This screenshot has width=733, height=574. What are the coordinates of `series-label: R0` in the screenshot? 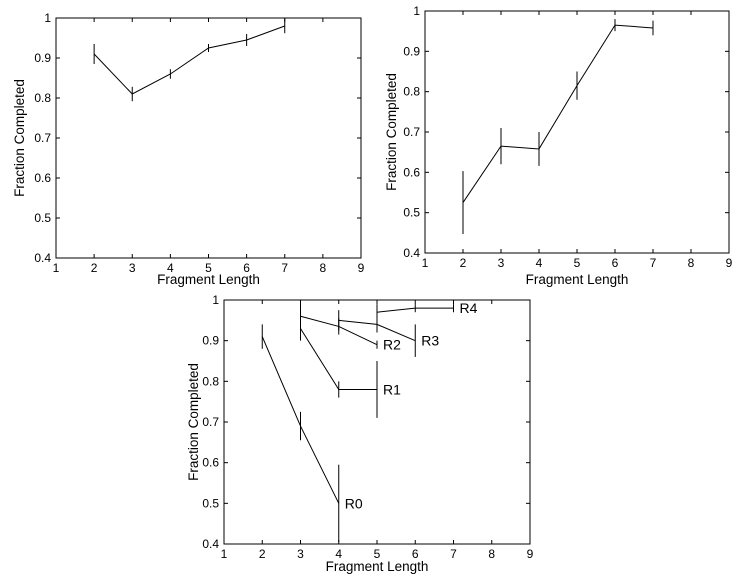 It's located at (354, 503).